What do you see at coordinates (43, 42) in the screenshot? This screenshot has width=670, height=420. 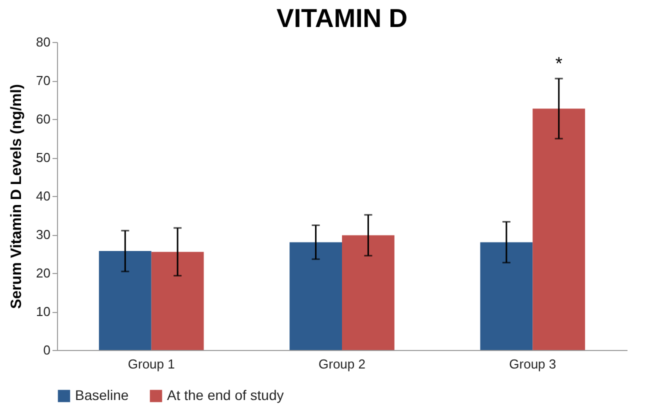 I see `y-tick-label: 80` at bounding box center [43, 42].